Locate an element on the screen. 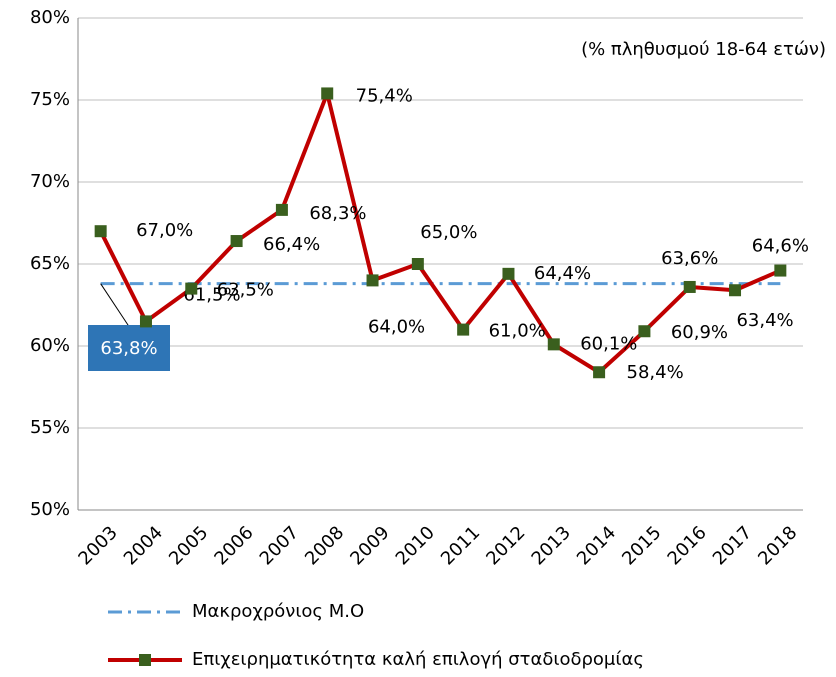  y-tick-label: 80% is located at coordinates (50, 17).